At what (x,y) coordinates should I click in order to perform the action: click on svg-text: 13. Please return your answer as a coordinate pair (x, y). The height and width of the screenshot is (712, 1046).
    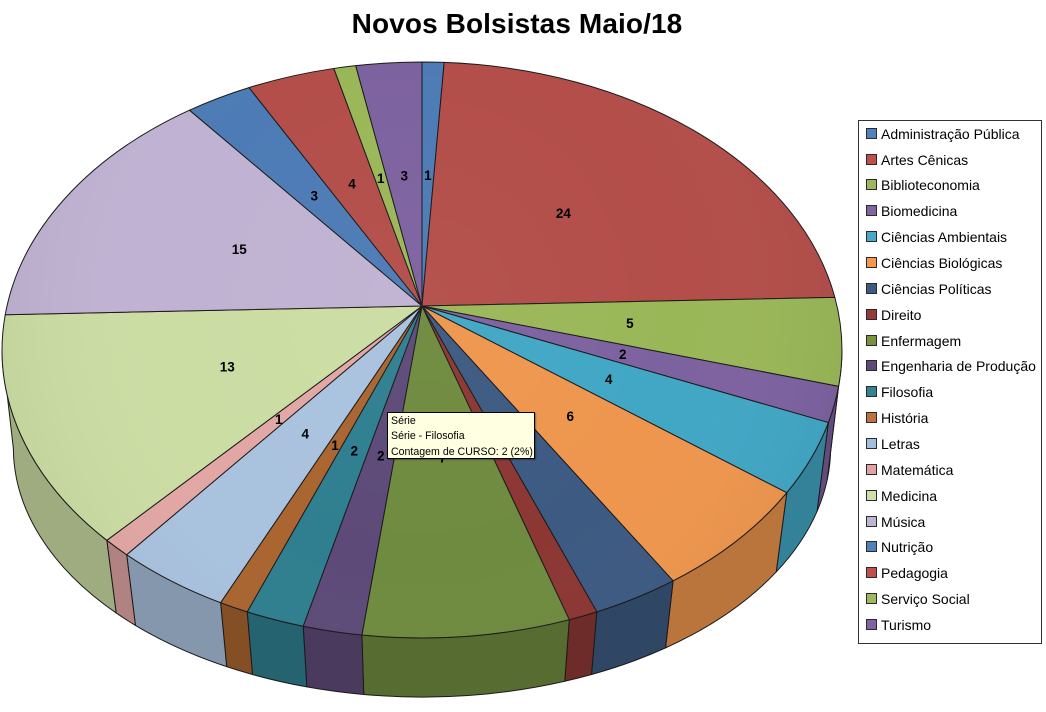
    Looking at the image, I should click on (228, 367).